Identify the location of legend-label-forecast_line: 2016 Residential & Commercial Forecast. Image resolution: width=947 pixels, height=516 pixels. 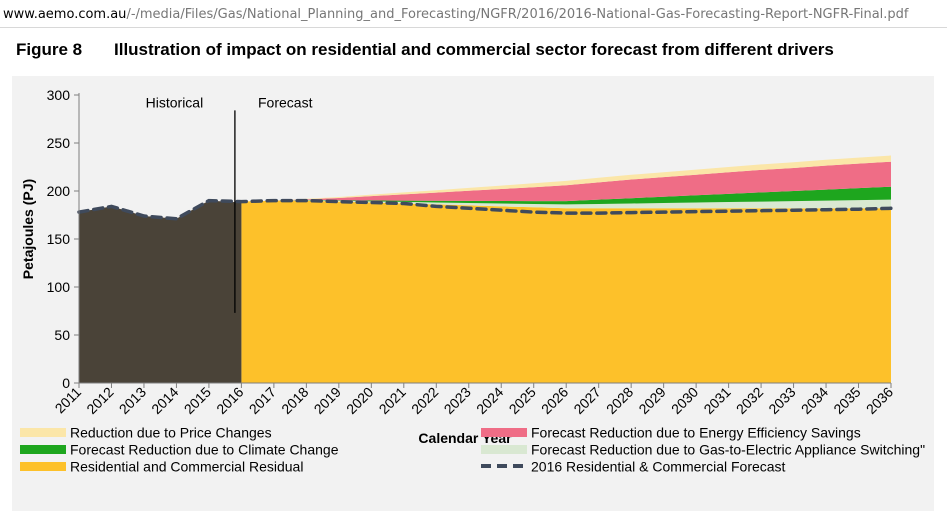
(658, 466).